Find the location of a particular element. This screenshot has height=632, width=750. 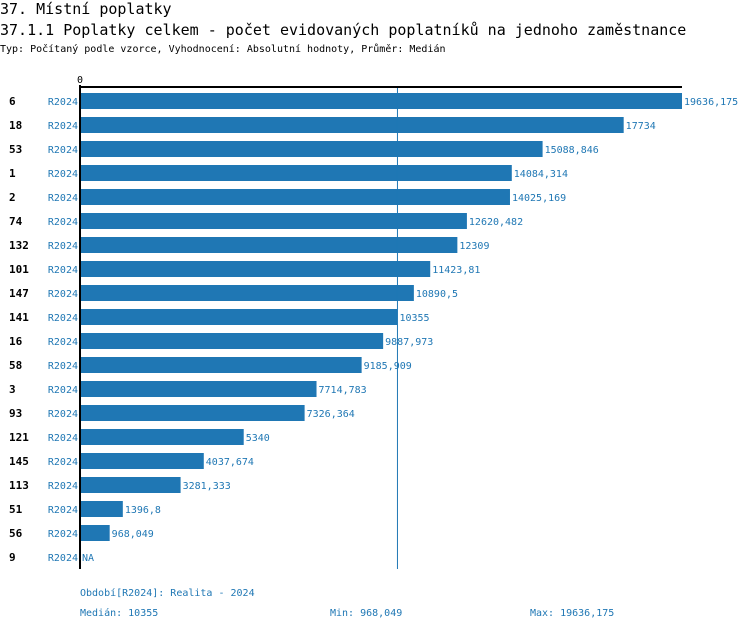

category-label: 51 is located at coordinates (16, 509).